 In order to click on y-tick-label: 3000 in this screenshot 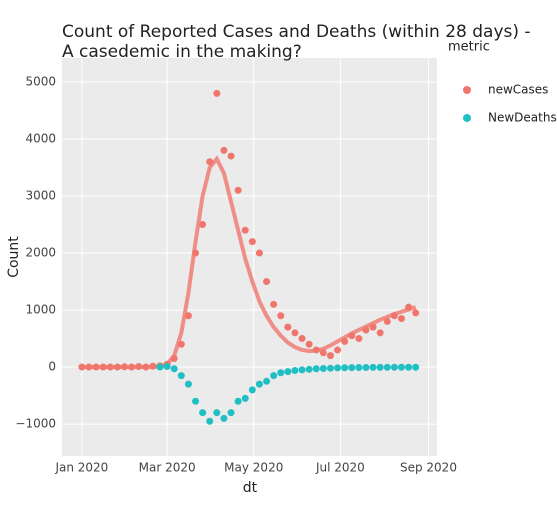, I will do `click(40, 195)`.